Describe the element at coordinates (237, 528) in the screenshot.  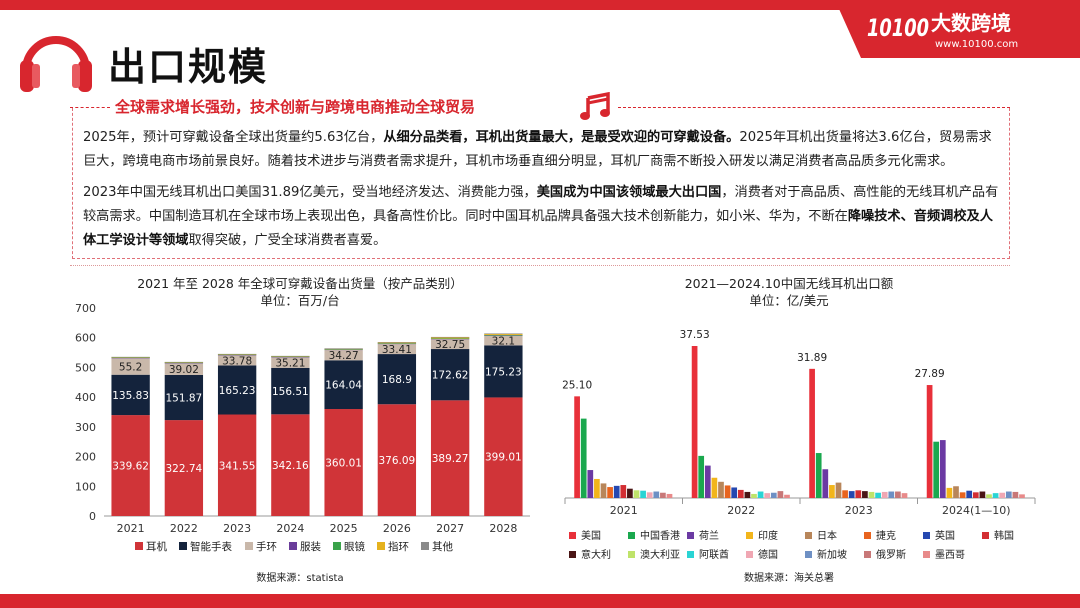
I see `chart1-x-tick-label: 2023` at that location.